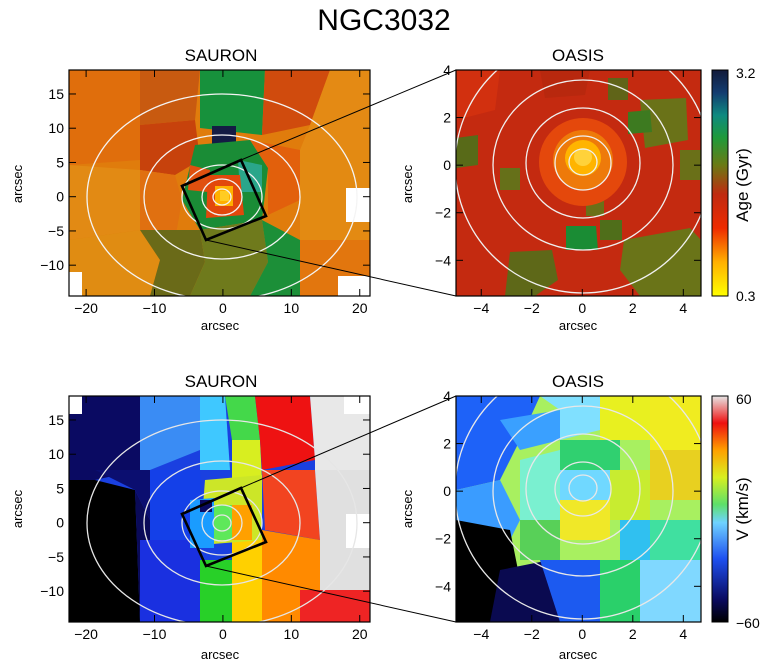 The width and height of the screenshot is (769, 669). I want to click on age-core, so click(583, 157).